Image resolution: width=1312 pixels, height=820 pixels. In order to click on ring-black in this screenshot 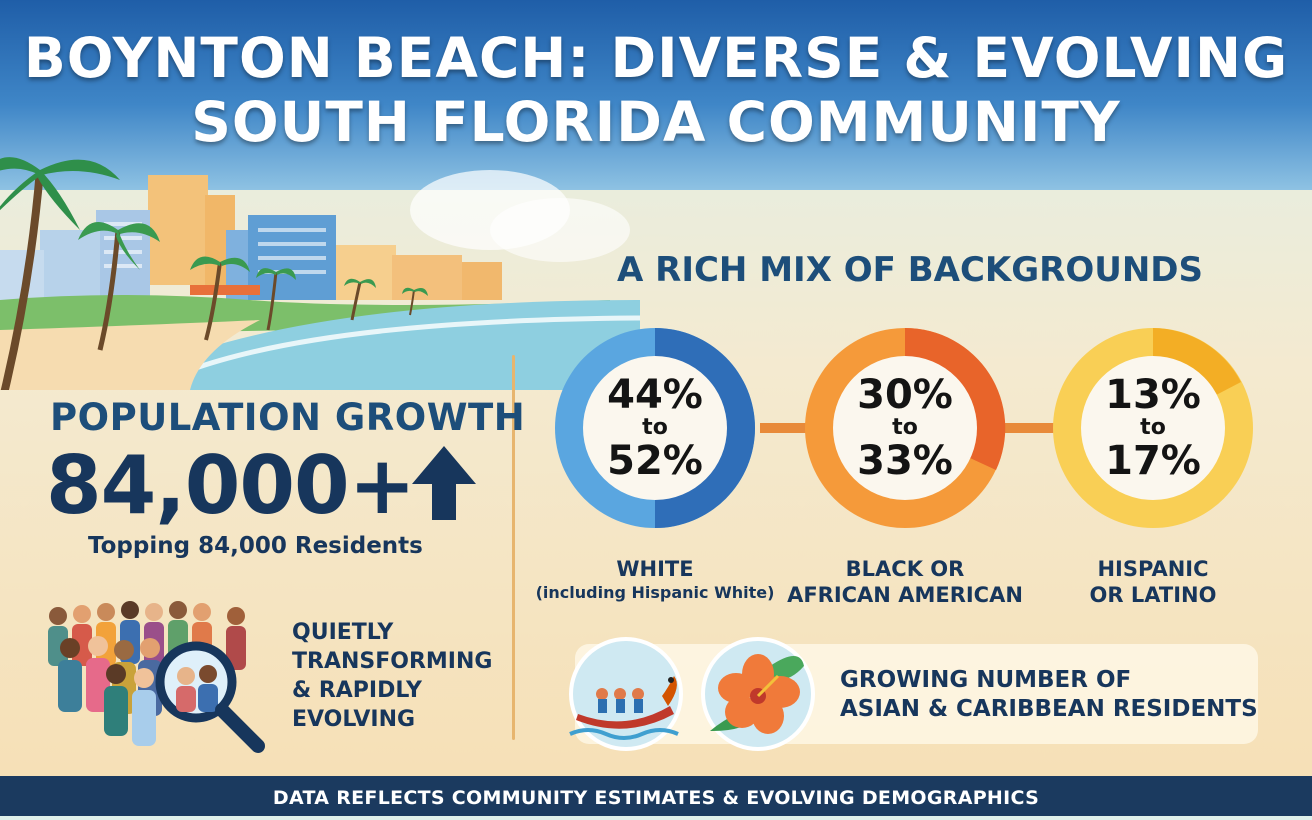, I will do `click(905, 427)`.